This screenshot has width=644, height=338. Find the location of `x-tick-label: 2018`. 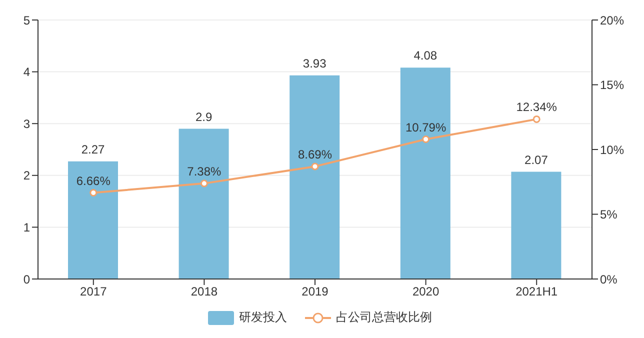

x-tick-label: 2018 is located at coordinates (204, 291).